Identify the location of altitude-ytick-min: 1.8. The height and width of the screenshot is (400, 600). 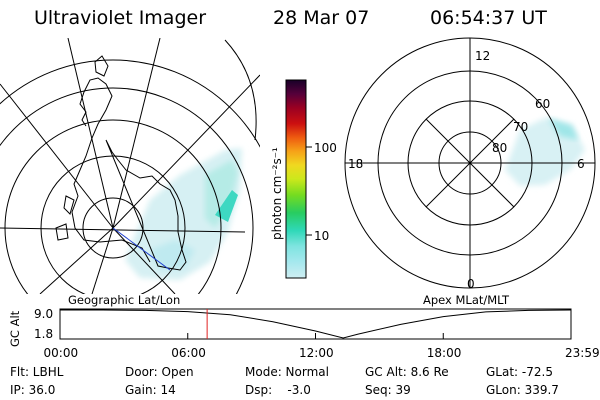
(44, 334).